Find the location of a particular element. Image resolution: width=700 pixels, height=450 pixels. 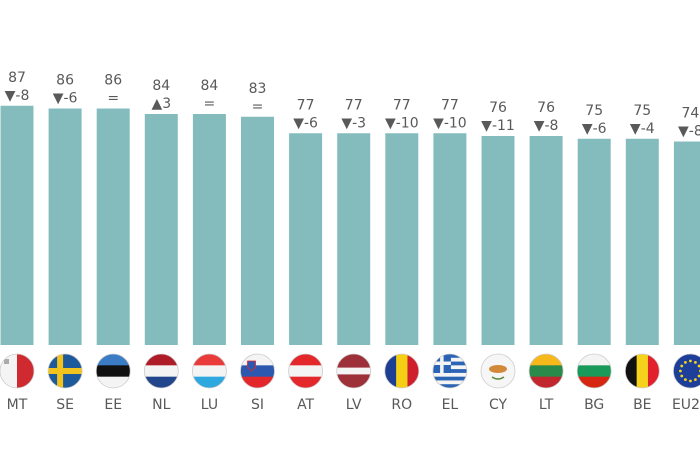

category-label: SE is located at coordinates (65, 405).